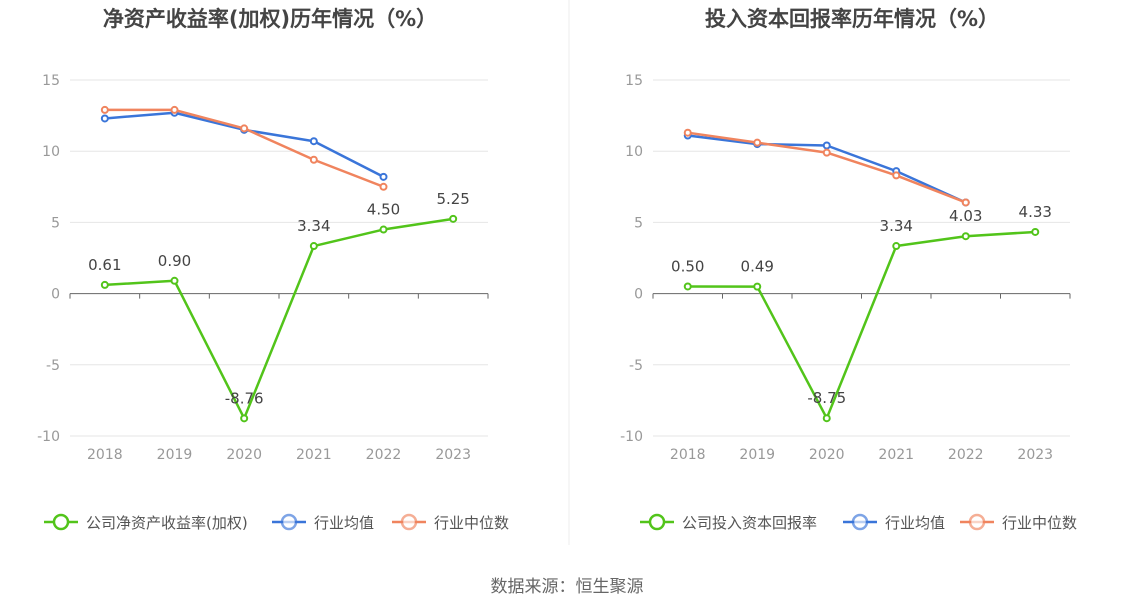  Describe the element at coordinates (383, 210) in the screenshot. I see `data-label: 4.50` at that location.